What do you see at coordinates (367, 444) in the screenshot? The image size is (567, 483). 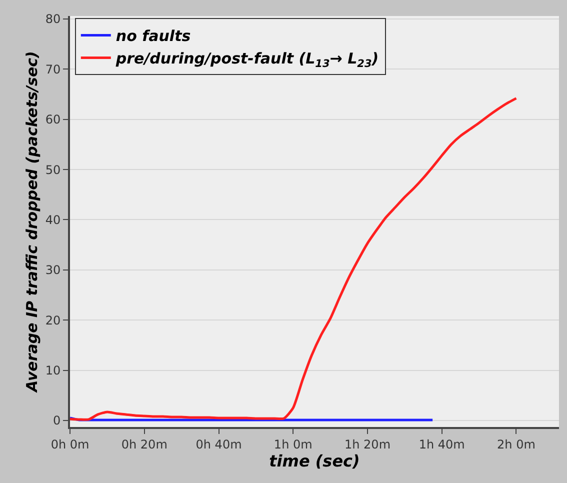 I see `x-tick-label: 1h 20m` at bounding box center [367, 444].